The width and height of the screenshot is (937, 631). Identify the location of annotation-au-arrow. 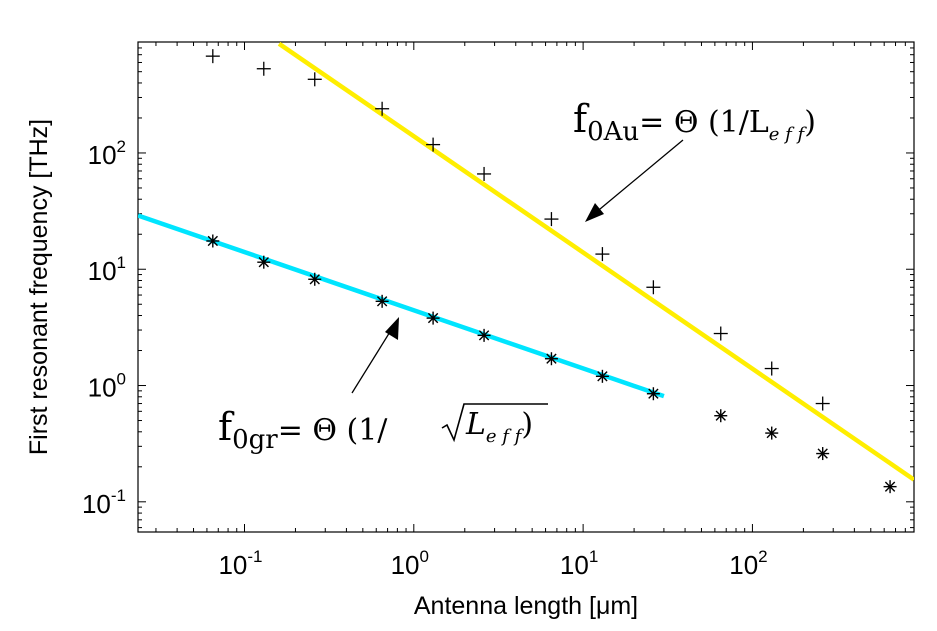
(634, 180).